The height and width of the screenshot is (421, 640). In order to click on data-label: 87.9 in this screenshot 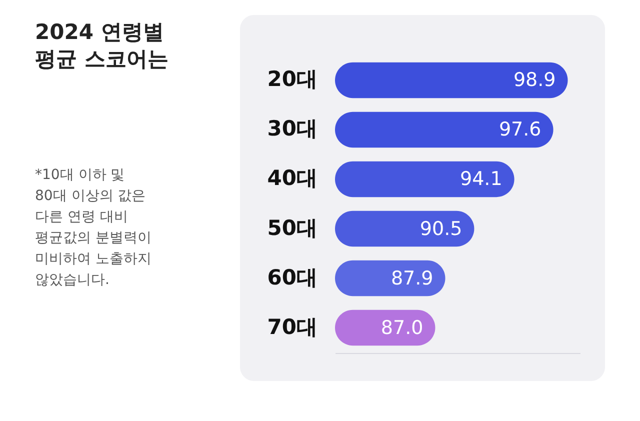, I will do `click(412, 278)`.